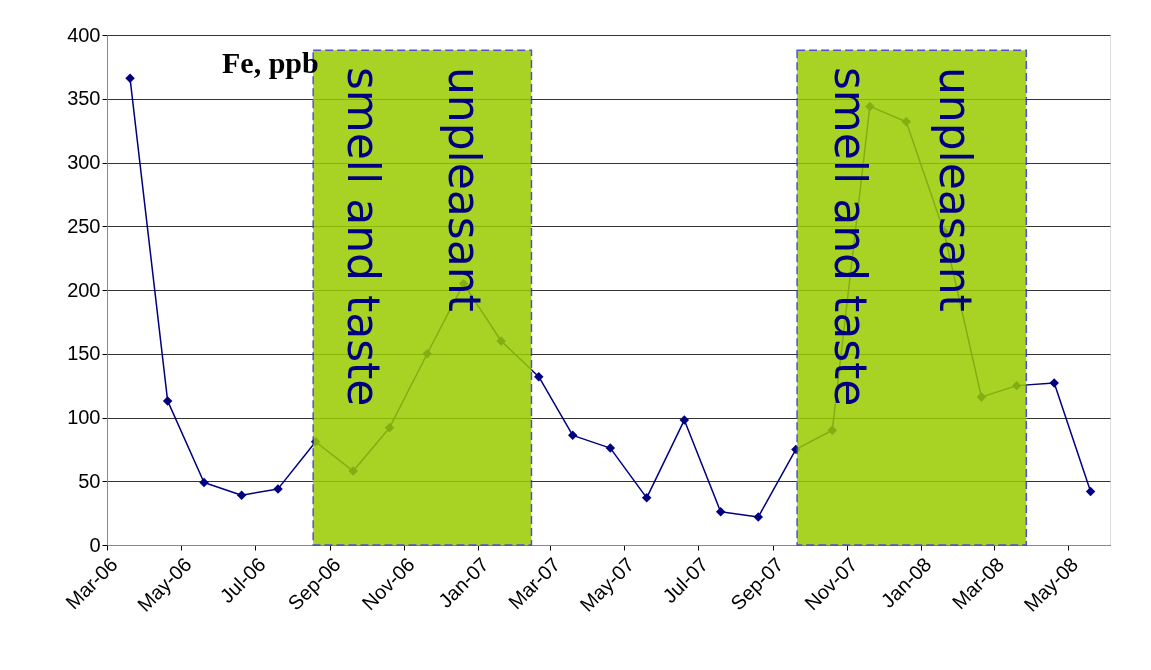  I want to click on band-label: smell and taste unpleasant, so click(414, 236).